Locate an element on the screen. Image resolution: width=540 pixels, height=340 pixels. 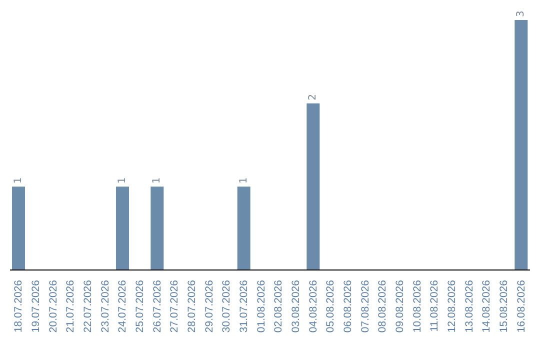
x-tick-label: 24.07.2026 is located at coordinates (122, 306).